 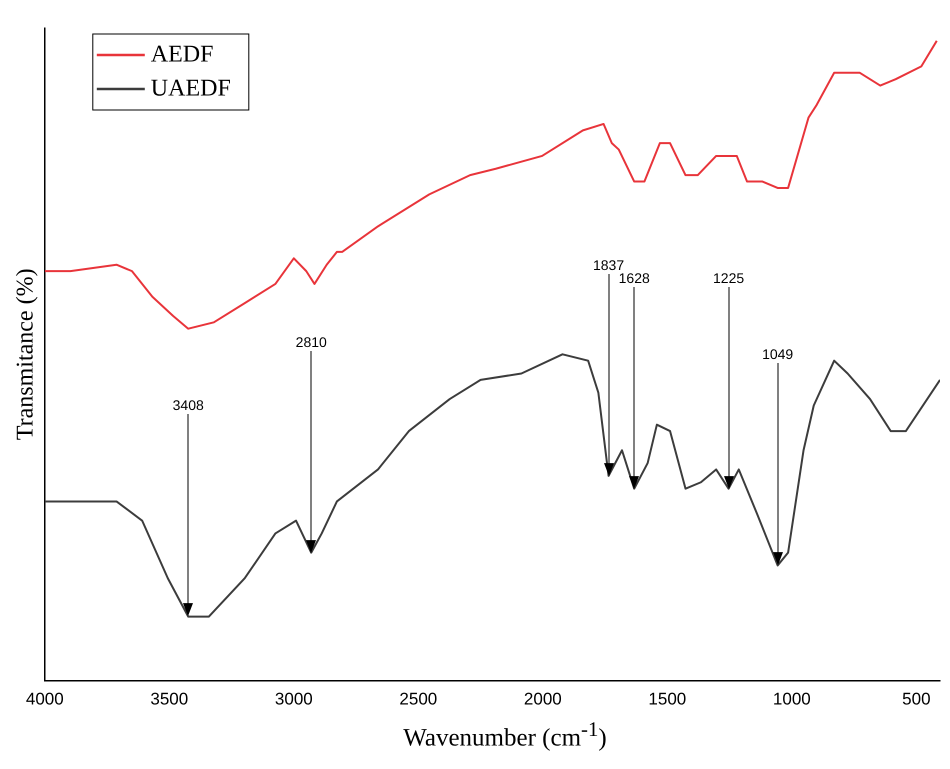 I want to click on y-axis-title: Transmitance (%), so click(x=25, y=354).